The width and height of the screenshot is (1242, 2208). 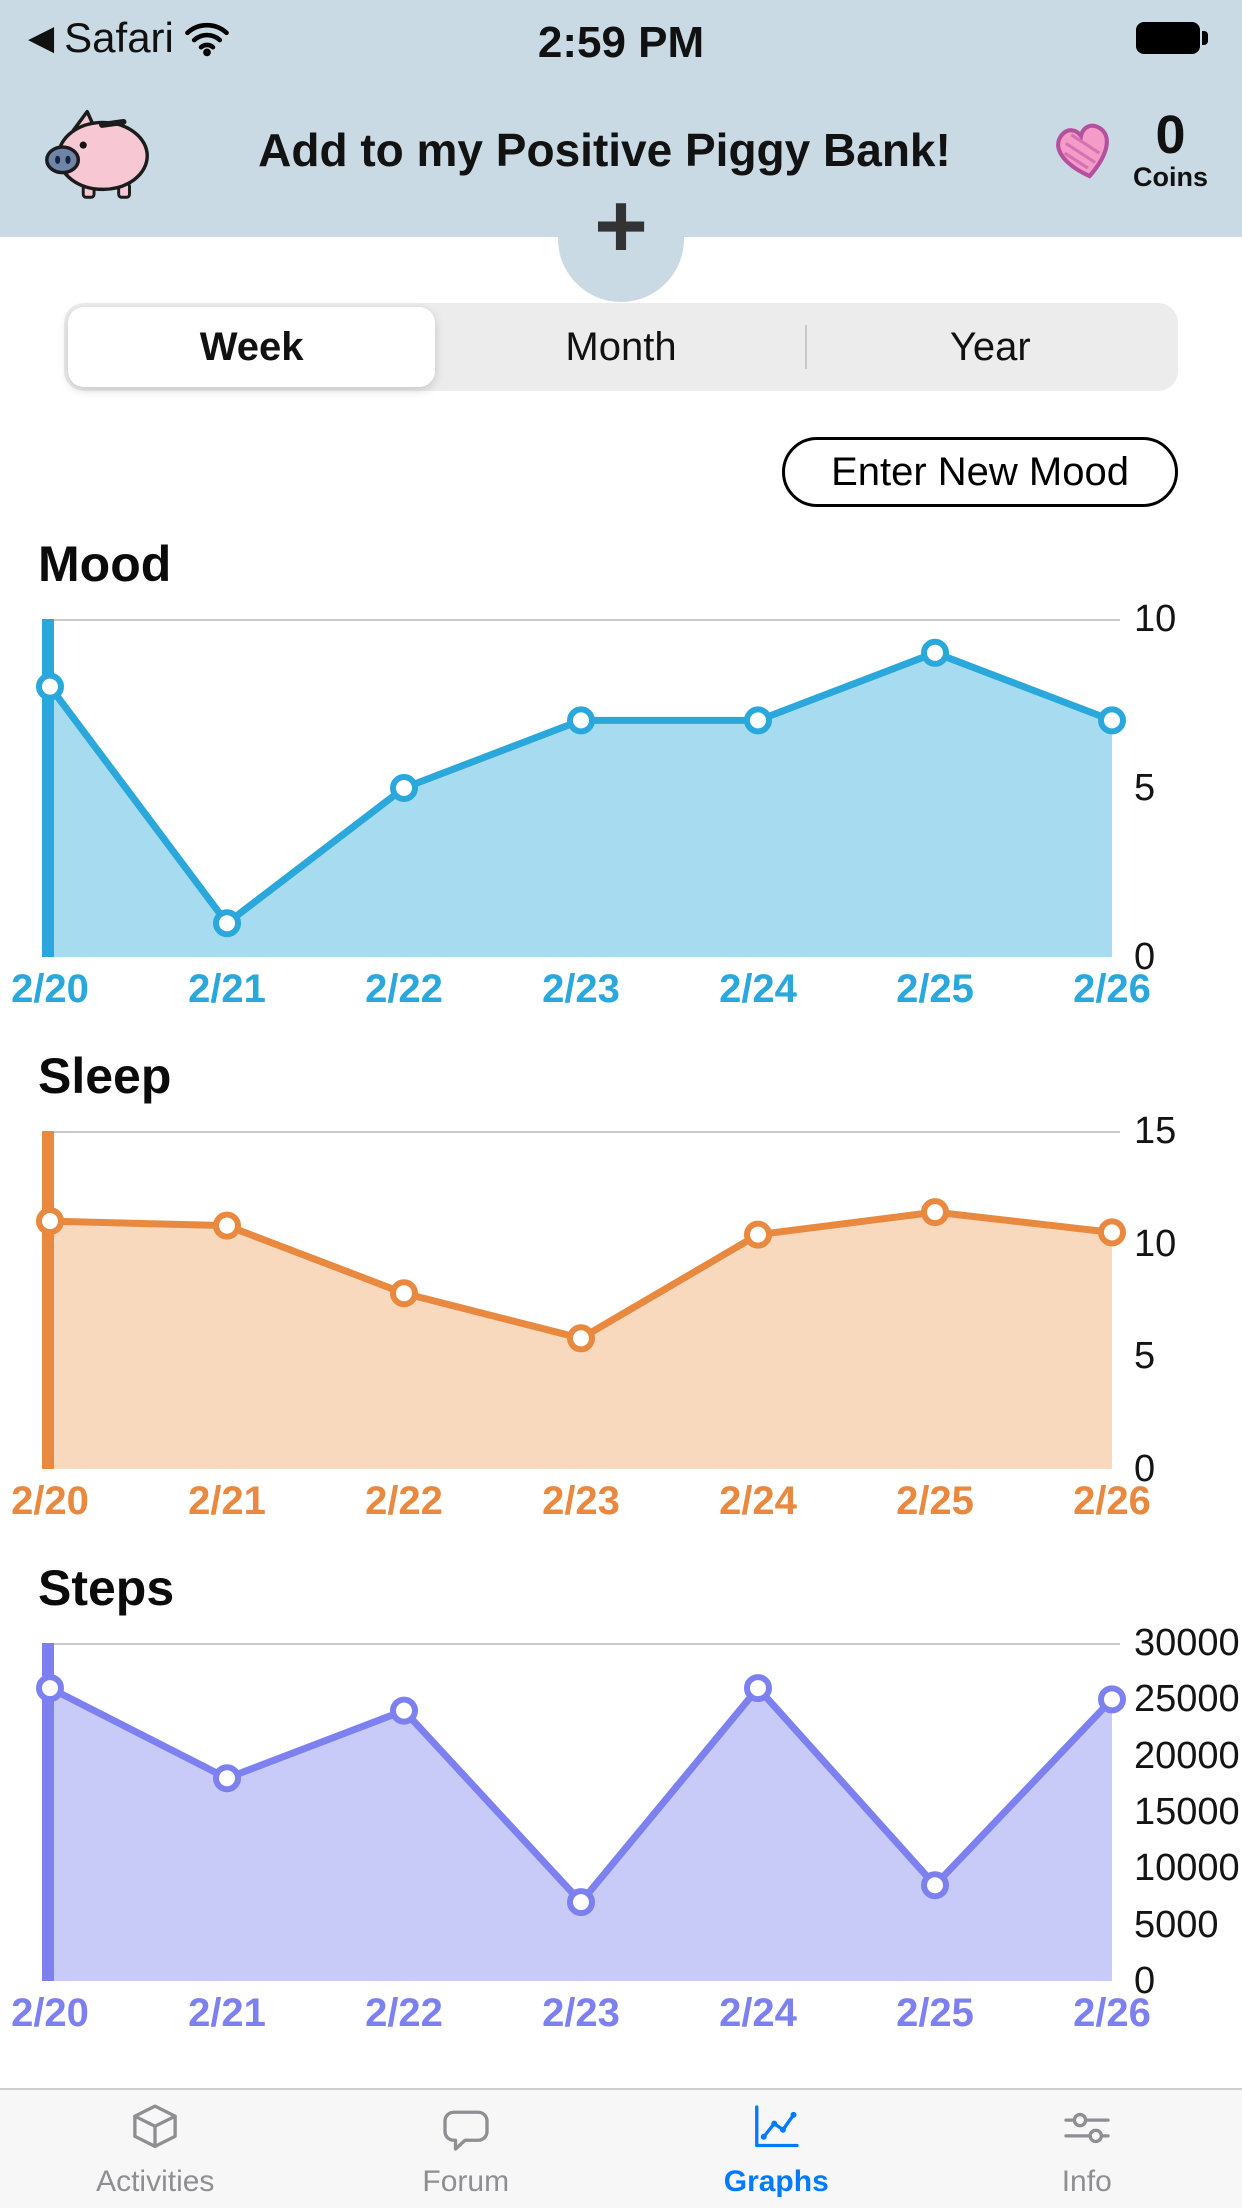 I want to click on back-app-label: Safari, so click(x=119, y=37).